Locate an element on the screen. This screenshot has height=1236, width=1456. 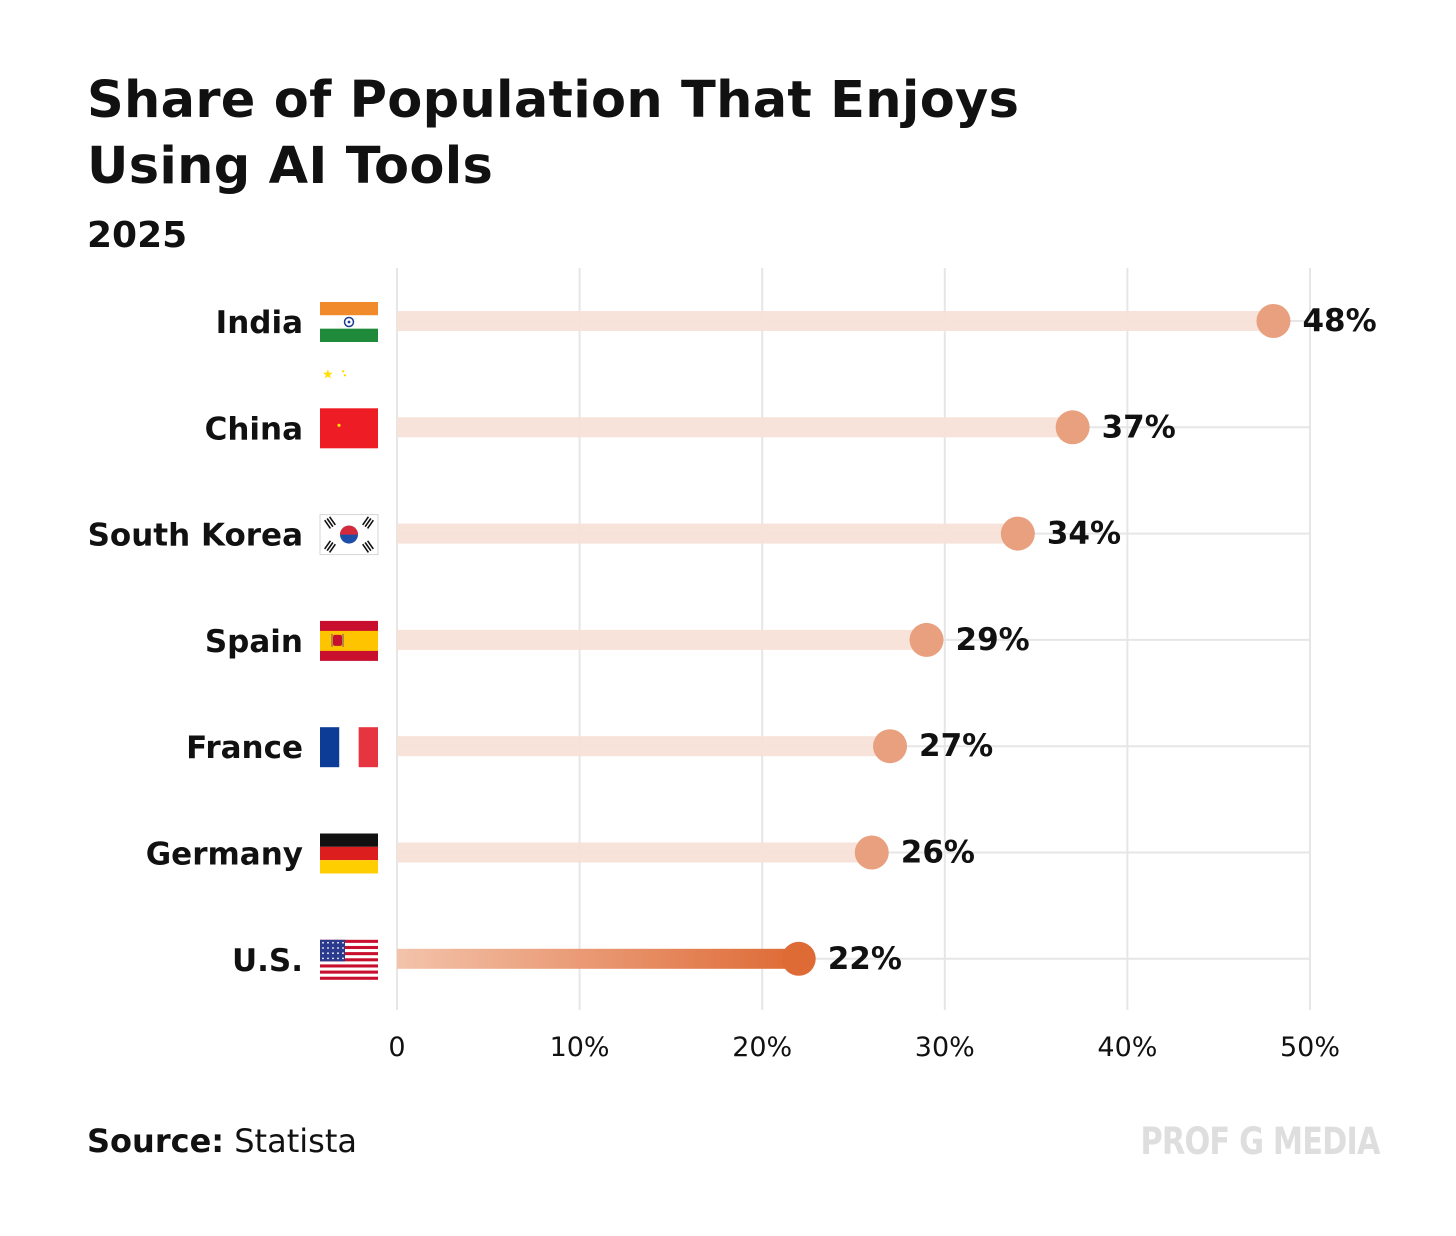
x-tick-label: 50% is located at coordinates (1310, 1047).